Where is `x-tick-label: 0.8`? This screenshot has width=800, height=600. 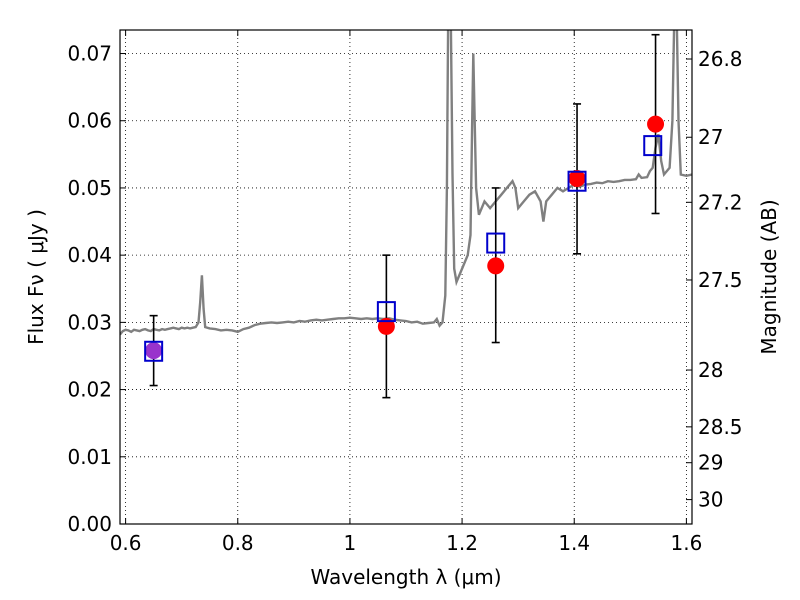
x-tick-label: 0.8 is located at coordinates (238, 543).